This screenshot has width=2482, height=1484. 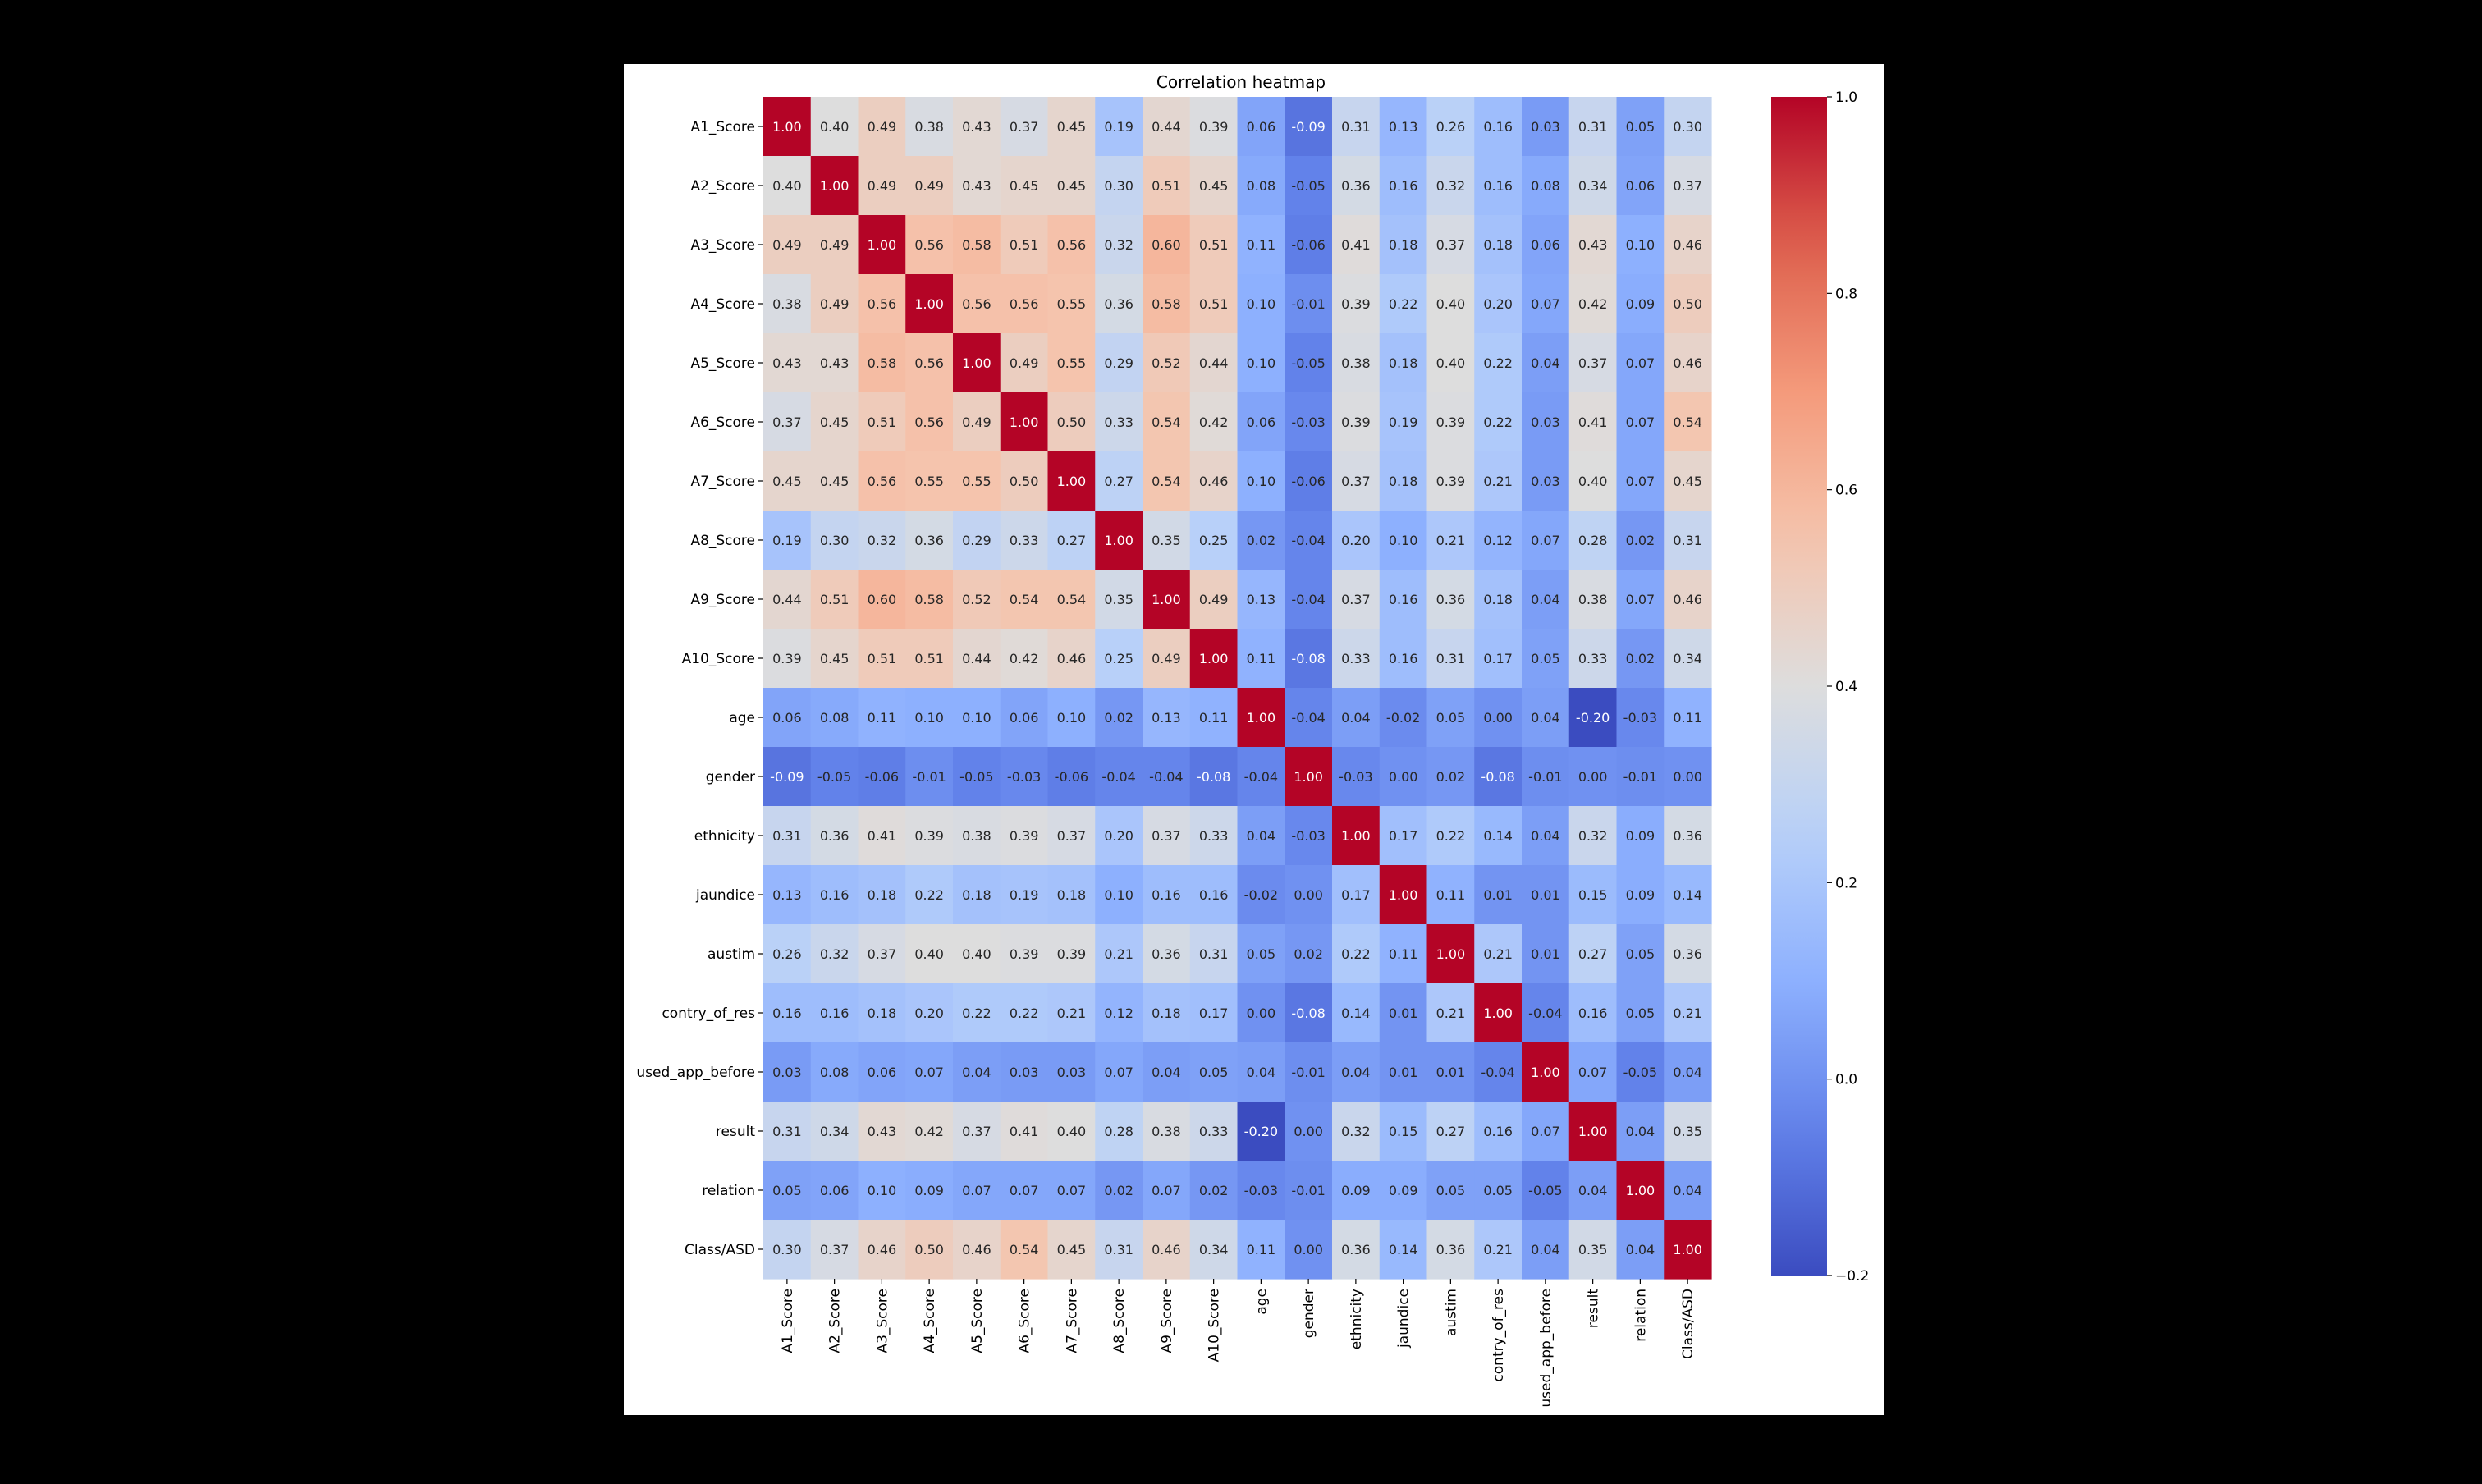 I want to click on cell-value-label: 0.45, so click(x=1688, y=481).